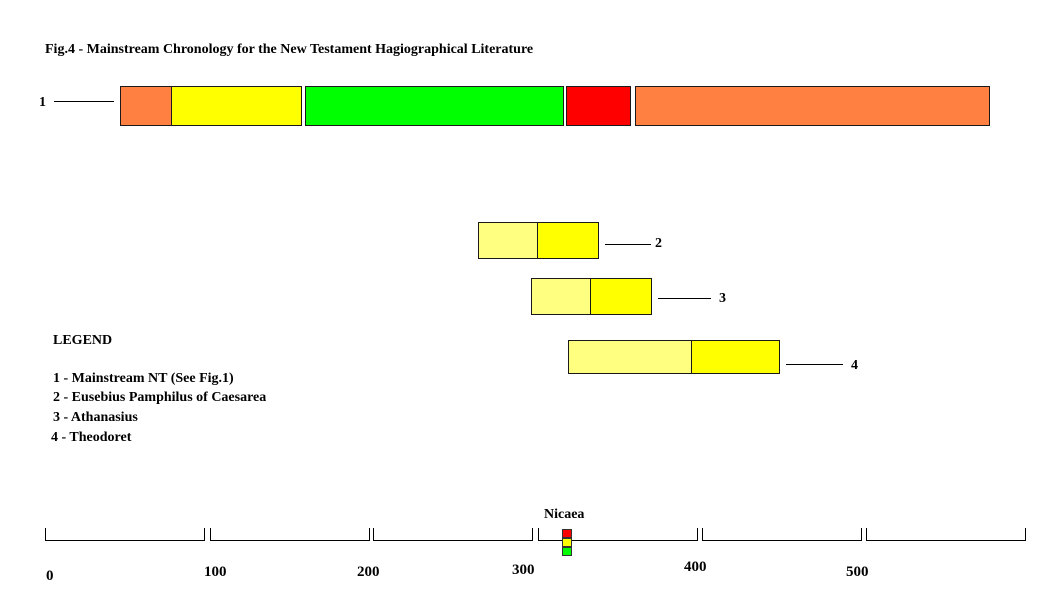  I want to click on row-1-segment-red, so click(598, 106).